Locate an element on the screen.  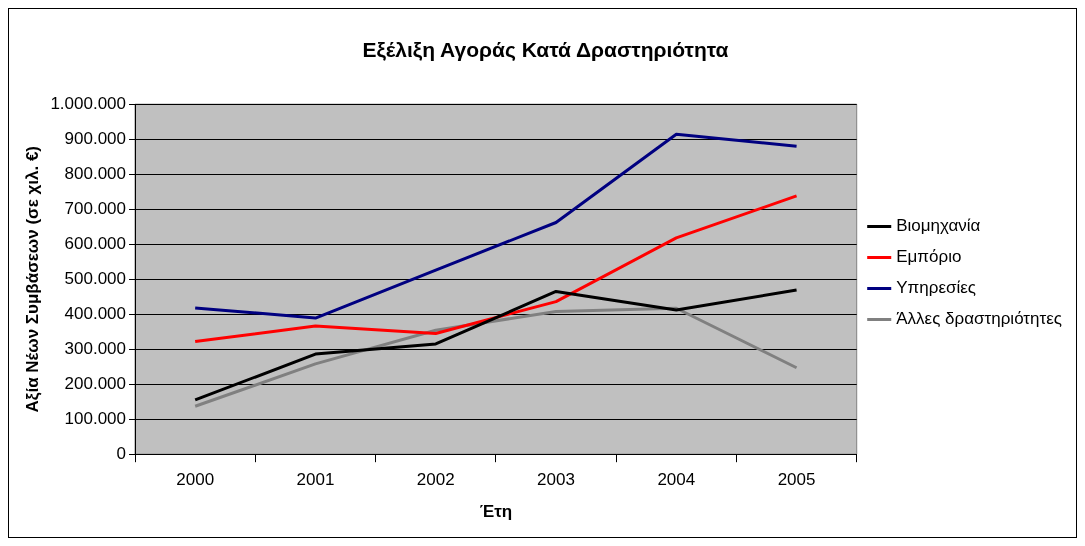
y-axis-title: Αξία Νέων Συμβάσεων (σε χιλ. €) is located at coordinates (32, 279).